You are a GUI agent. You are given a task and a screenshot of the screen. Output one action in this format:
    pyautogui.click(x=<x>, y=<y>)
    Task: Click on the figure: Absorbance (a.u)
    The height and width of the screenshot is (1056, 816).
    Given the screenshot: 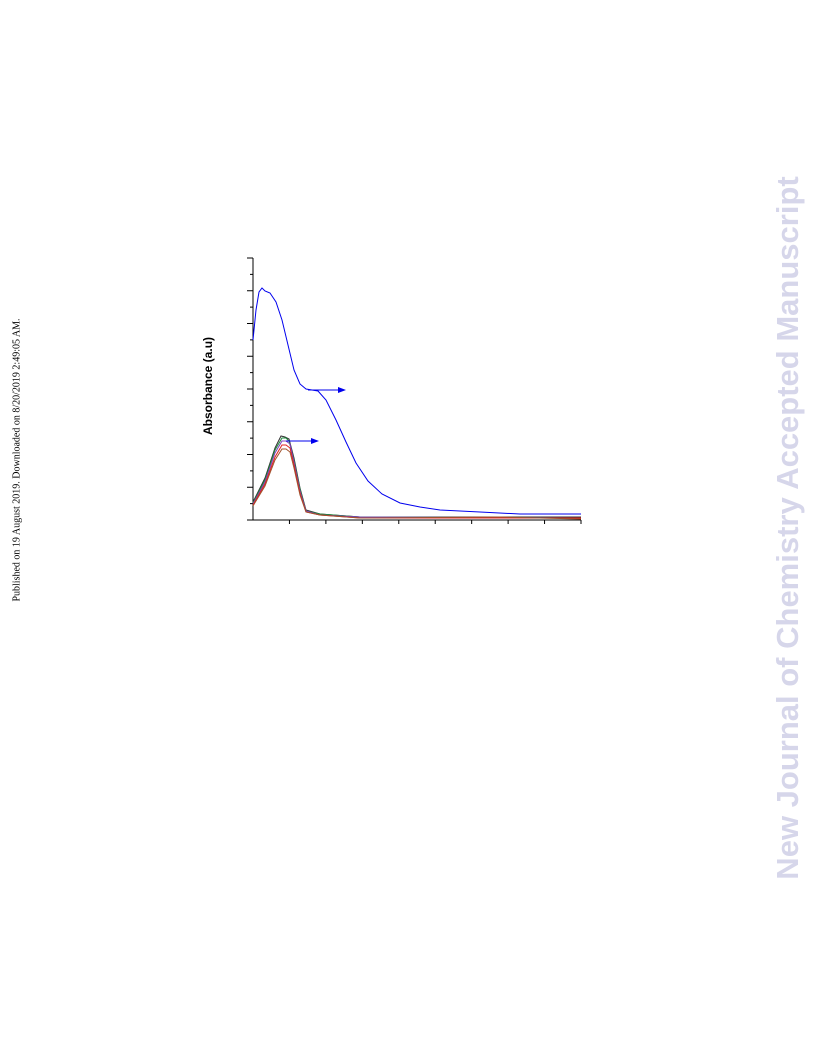 What is the action you would take?
    pyautogui.click(x=391, y=390)
    